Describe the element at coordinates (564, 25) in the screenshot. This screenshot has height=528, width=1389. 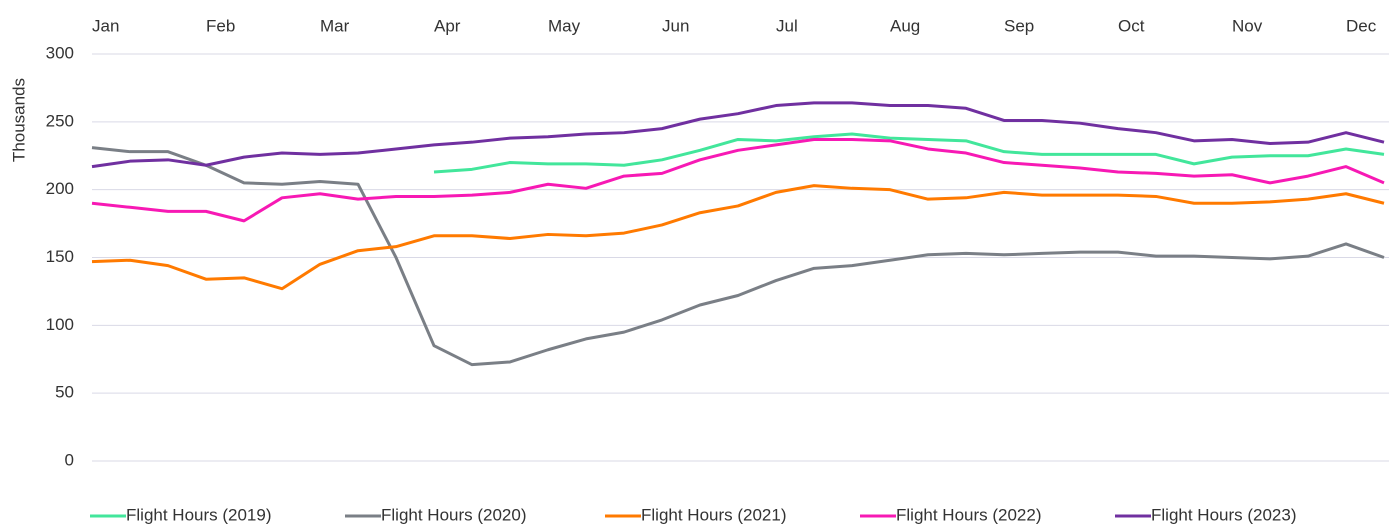
I see `x-tick-label: May` at that location.